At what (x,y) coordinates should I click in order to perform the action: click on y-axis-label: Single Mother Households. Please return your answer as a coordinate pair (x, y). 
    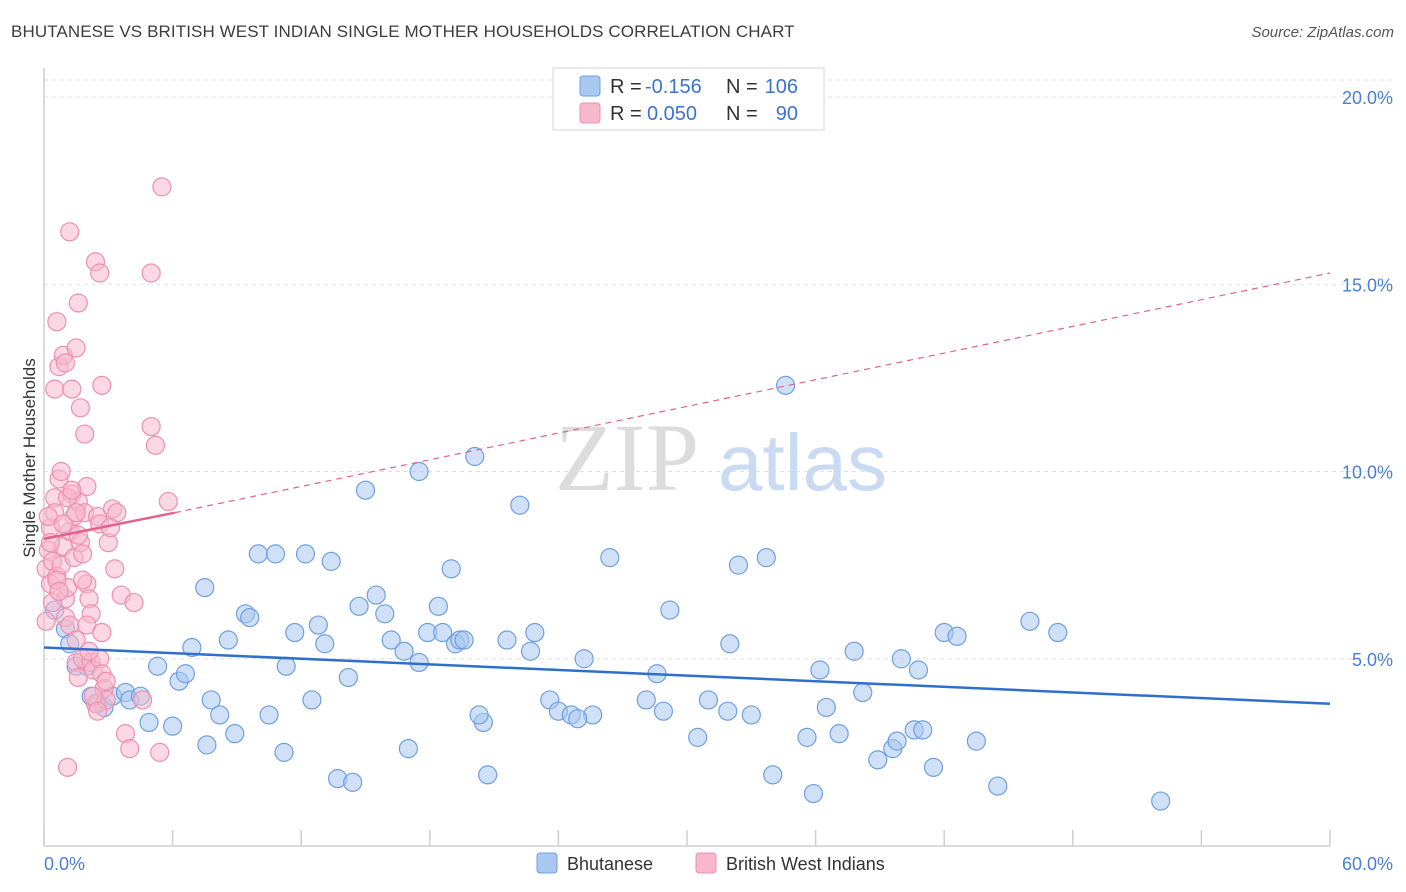
    Looking at the image, I should click on (29, 457).